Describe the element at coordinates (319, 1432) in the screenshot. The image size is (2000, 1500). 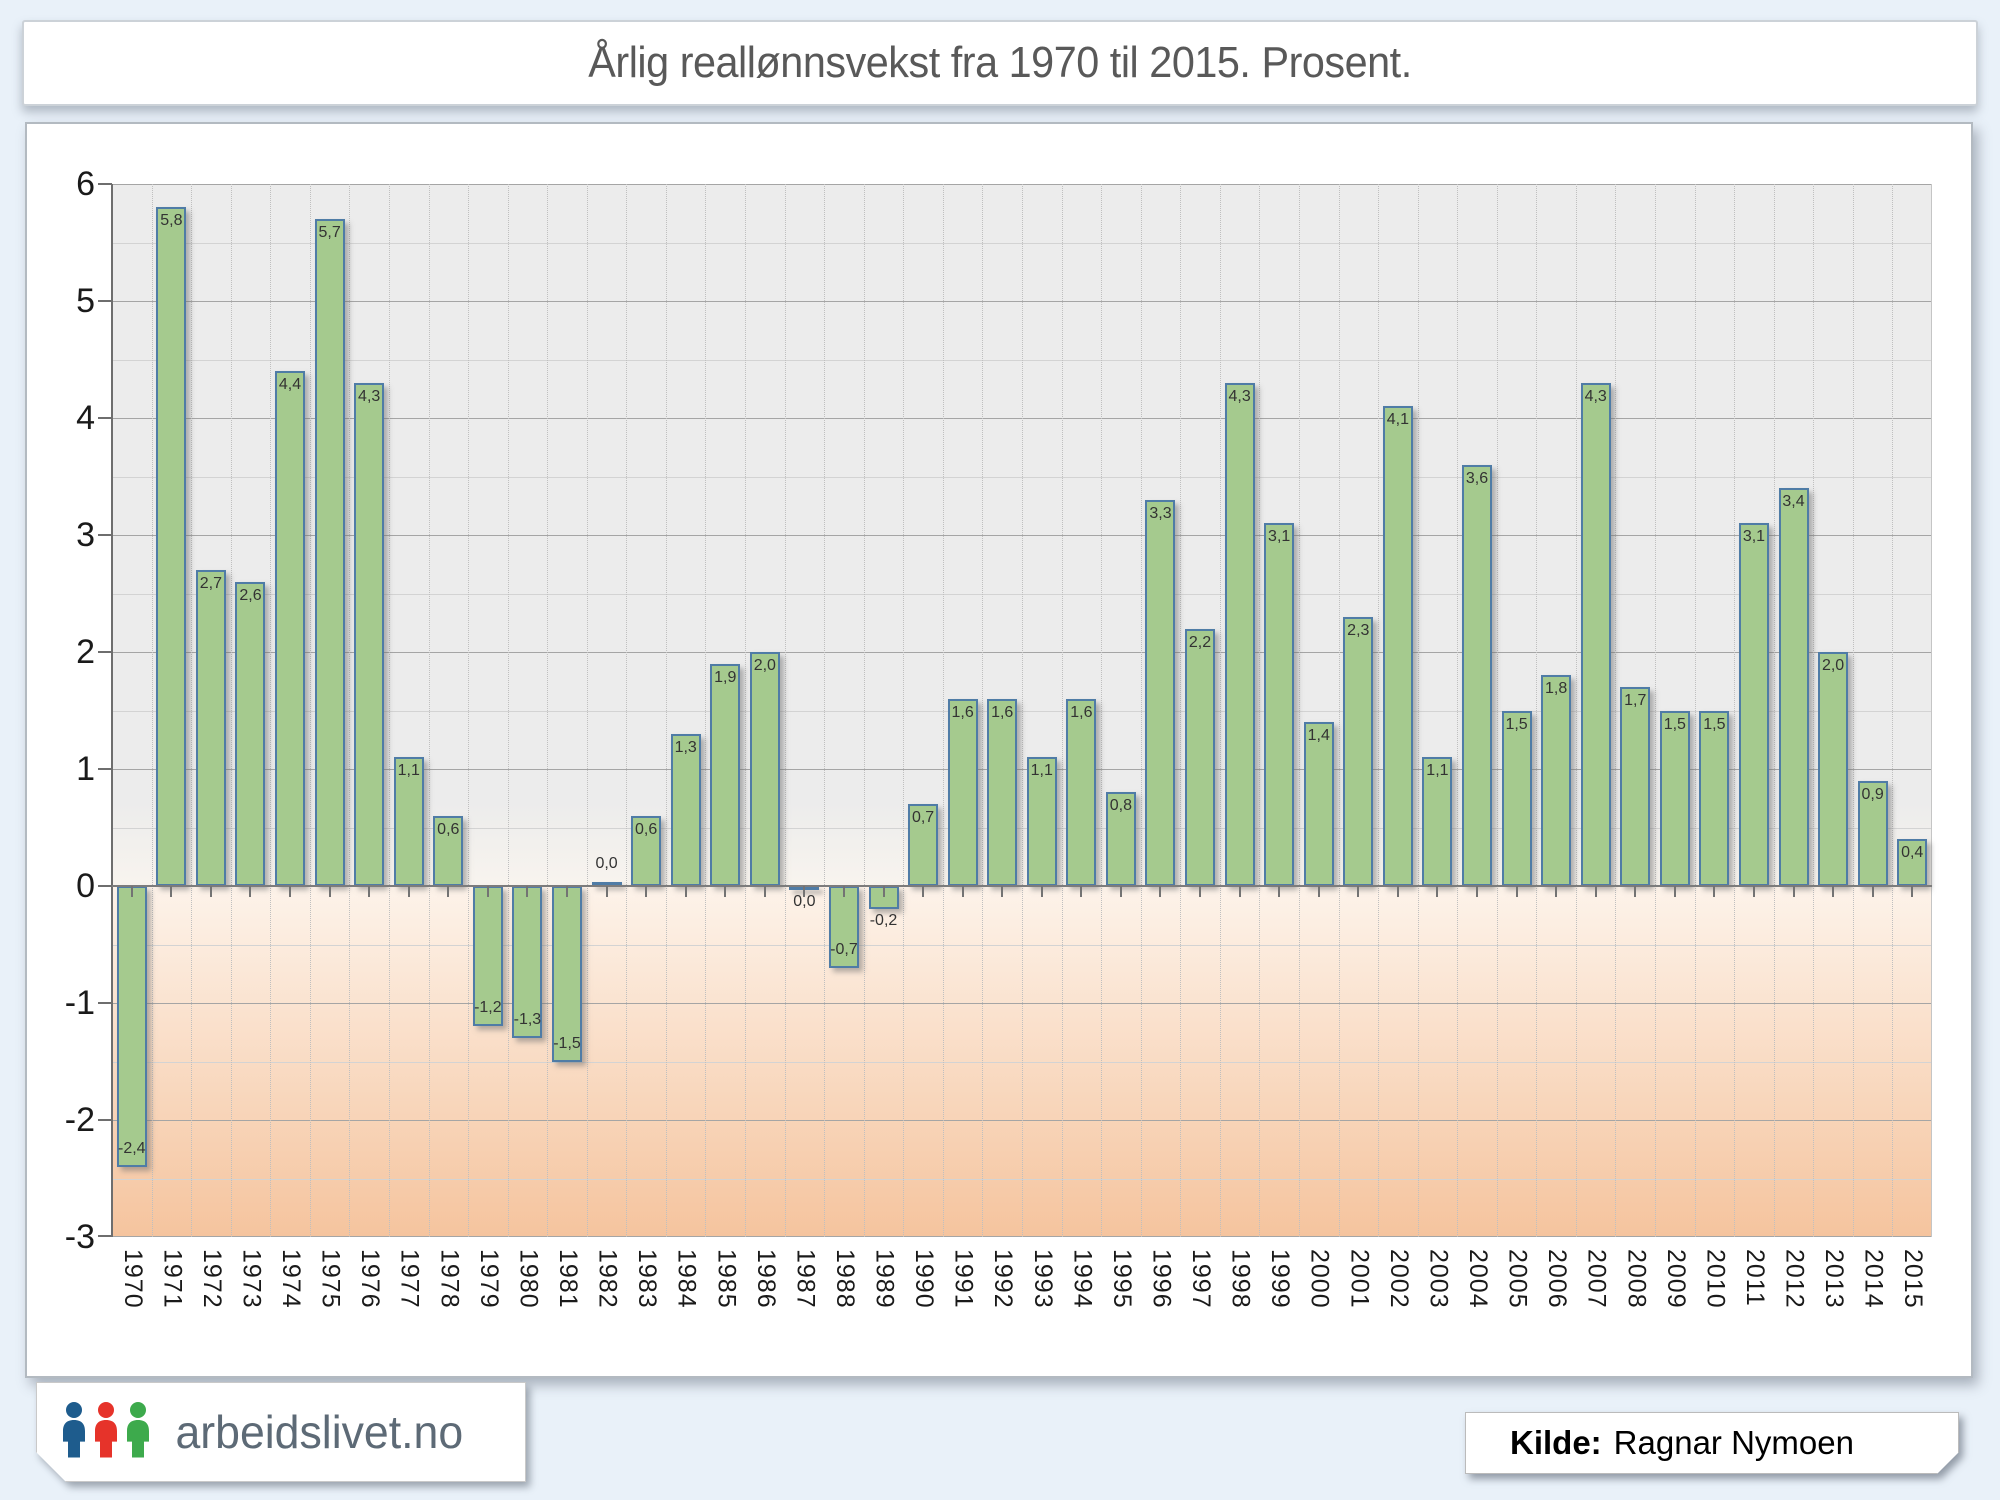
I see `logo-text: arbeidslivet.no` at that location.